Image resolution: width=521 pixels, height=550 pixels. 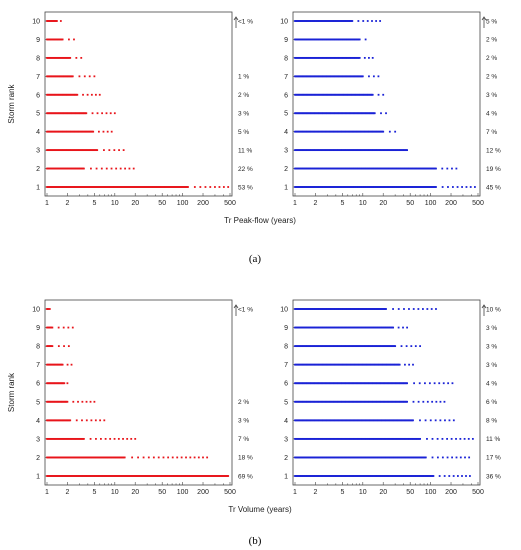 What do you see at coordinates (138, 104) in the screenshot?
I see `plot-frame` at bounding box center [138, 104].